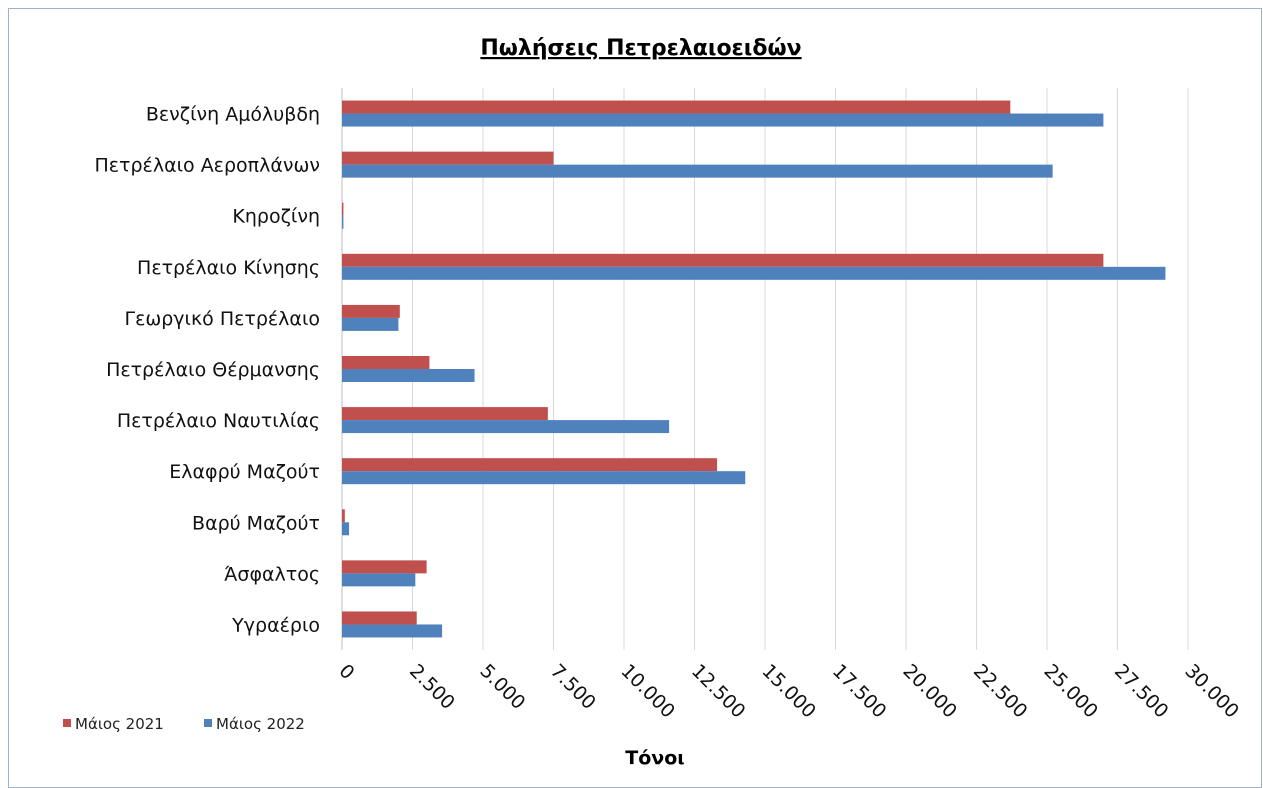  Describe the element at coordinates (1000, 691) in the screenshot. I see `x-tick-label: 22.500` at that location.